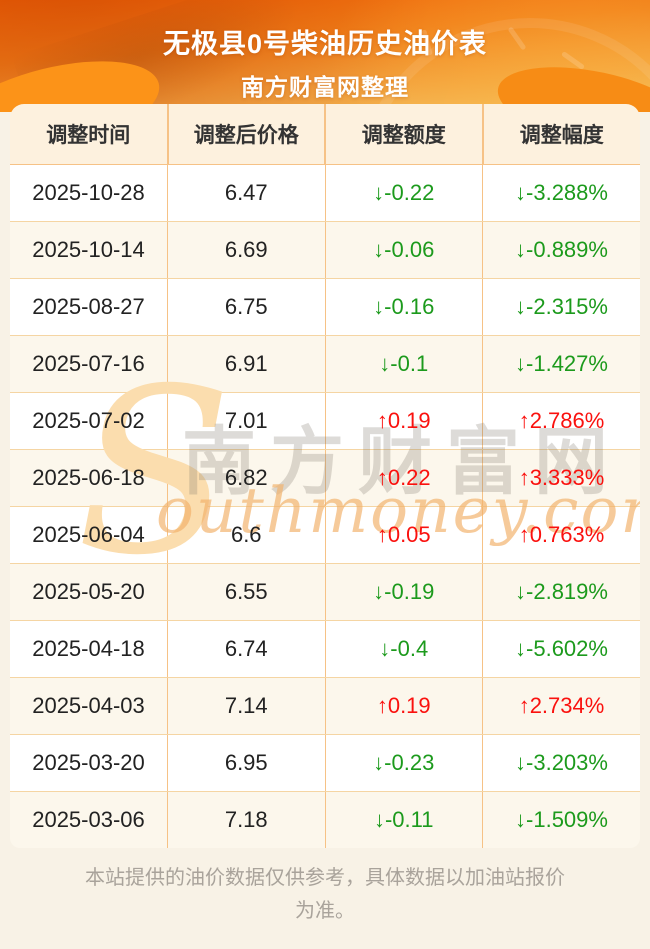 The width and height of the screenshot is (650, 949). Describe the element at coordinates (404, 134) in the screenshot. I see `col-header-change: 调整额度` at that location.